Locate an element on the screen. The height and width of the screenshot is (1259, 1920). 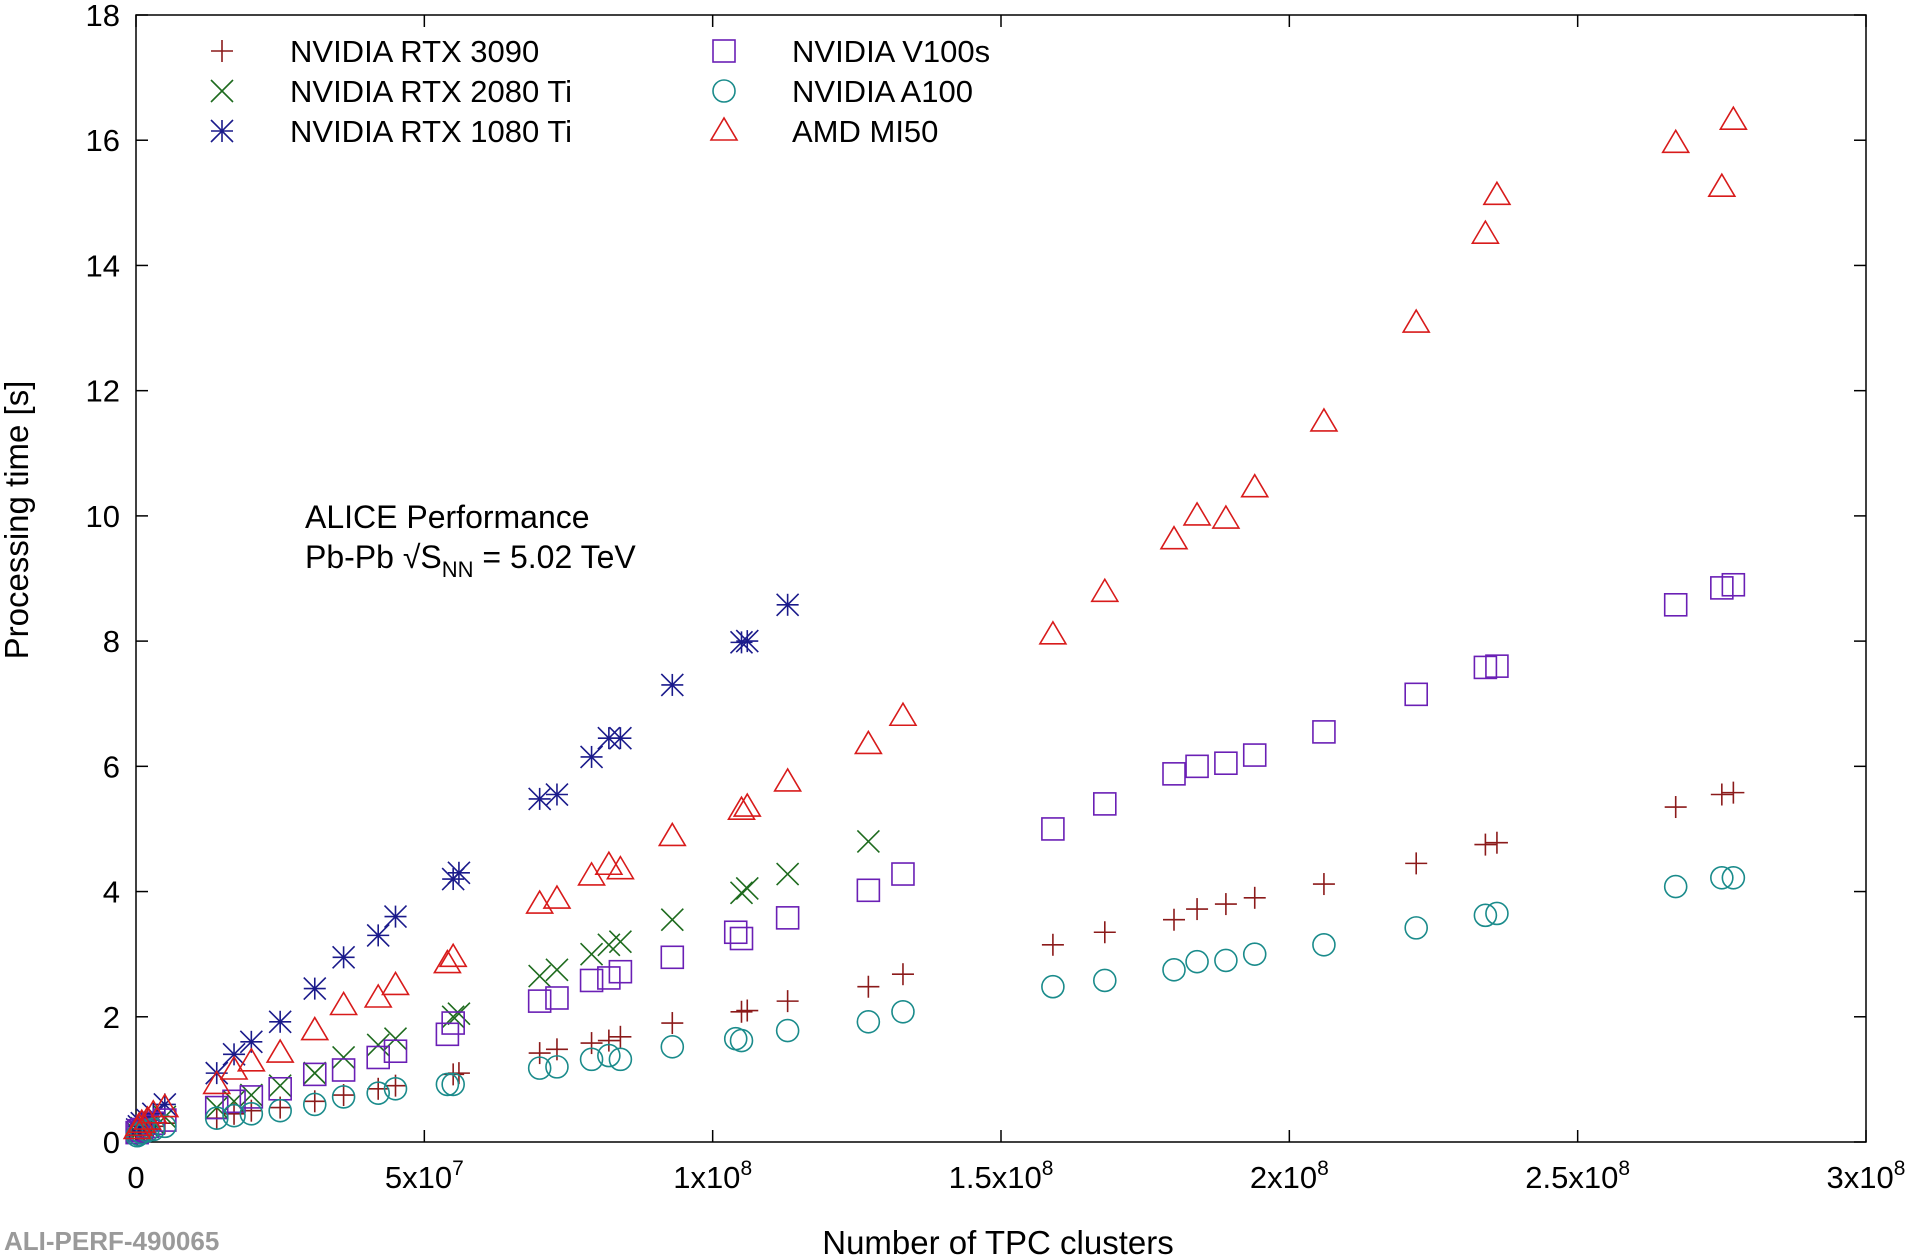
x-tick-label: 5x10⁷ is located at coordinates (424, 1176).